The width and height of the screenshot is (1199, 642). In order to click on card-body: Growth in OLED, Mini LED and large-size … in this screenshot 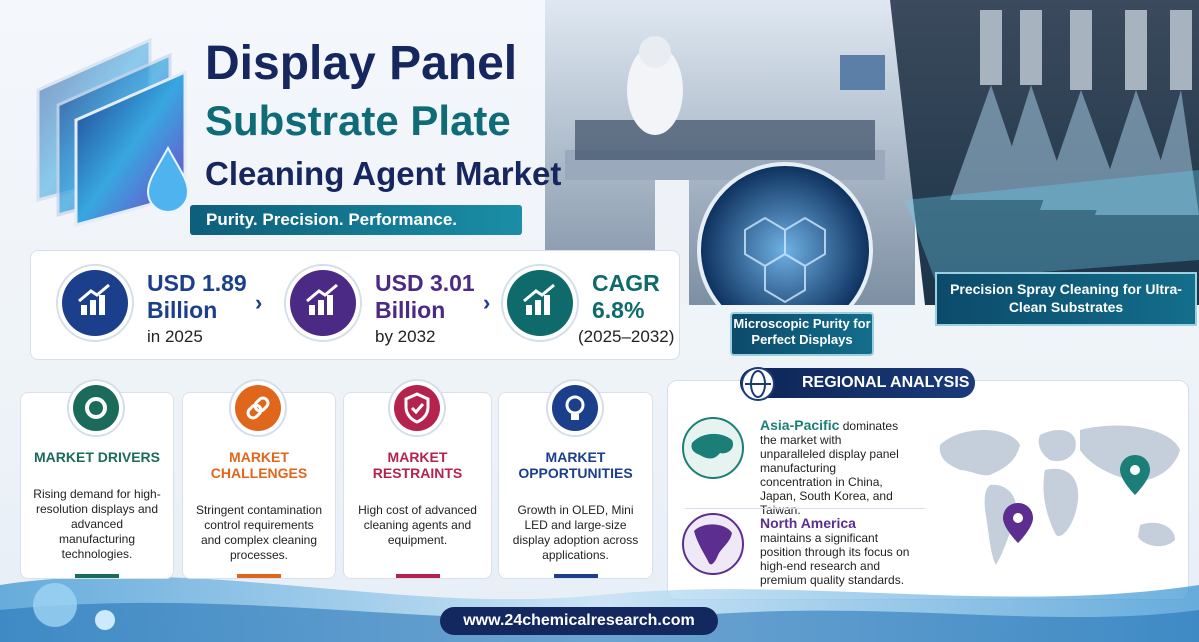, I will do `click(575, 532)`.